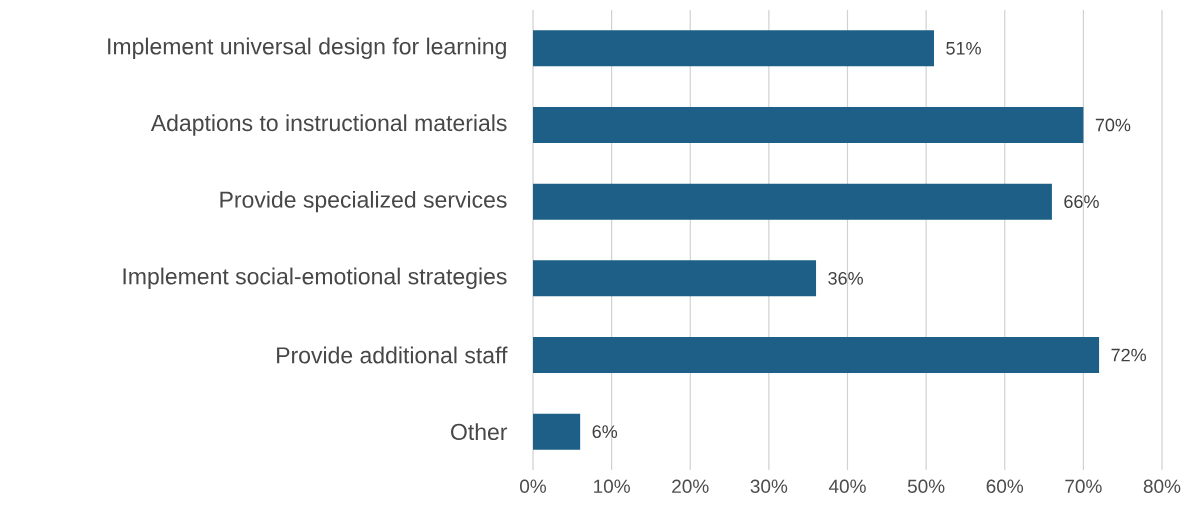 This screenshot has width=1192, height=510. What do you see at coordinates (1005, 486) in the screenshot?
I see `x-tick-label: 60%` at bounding box center [1005, 486].